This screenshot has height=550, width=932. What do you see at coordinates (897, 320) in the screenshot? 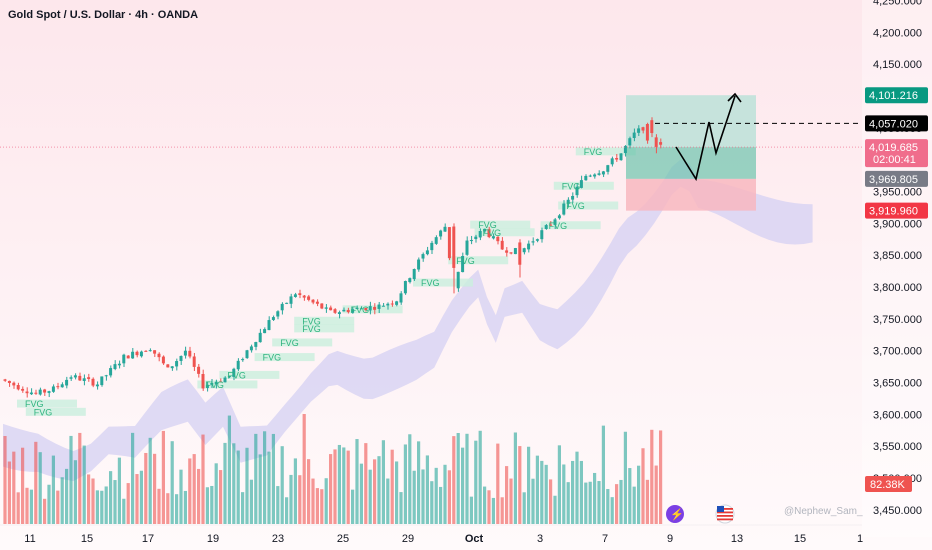
I see `y-tick-label: 3,750.000` at bounding box center [897, 320].